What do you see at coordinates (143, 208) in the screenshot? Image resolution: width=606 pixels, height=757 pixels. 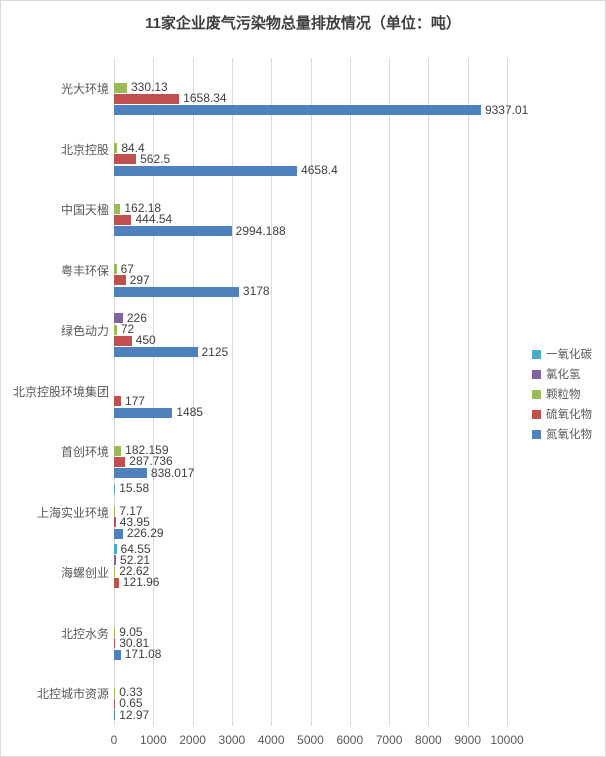 I see `bar-value-label: 162.18` at bounding box center [143, 208].